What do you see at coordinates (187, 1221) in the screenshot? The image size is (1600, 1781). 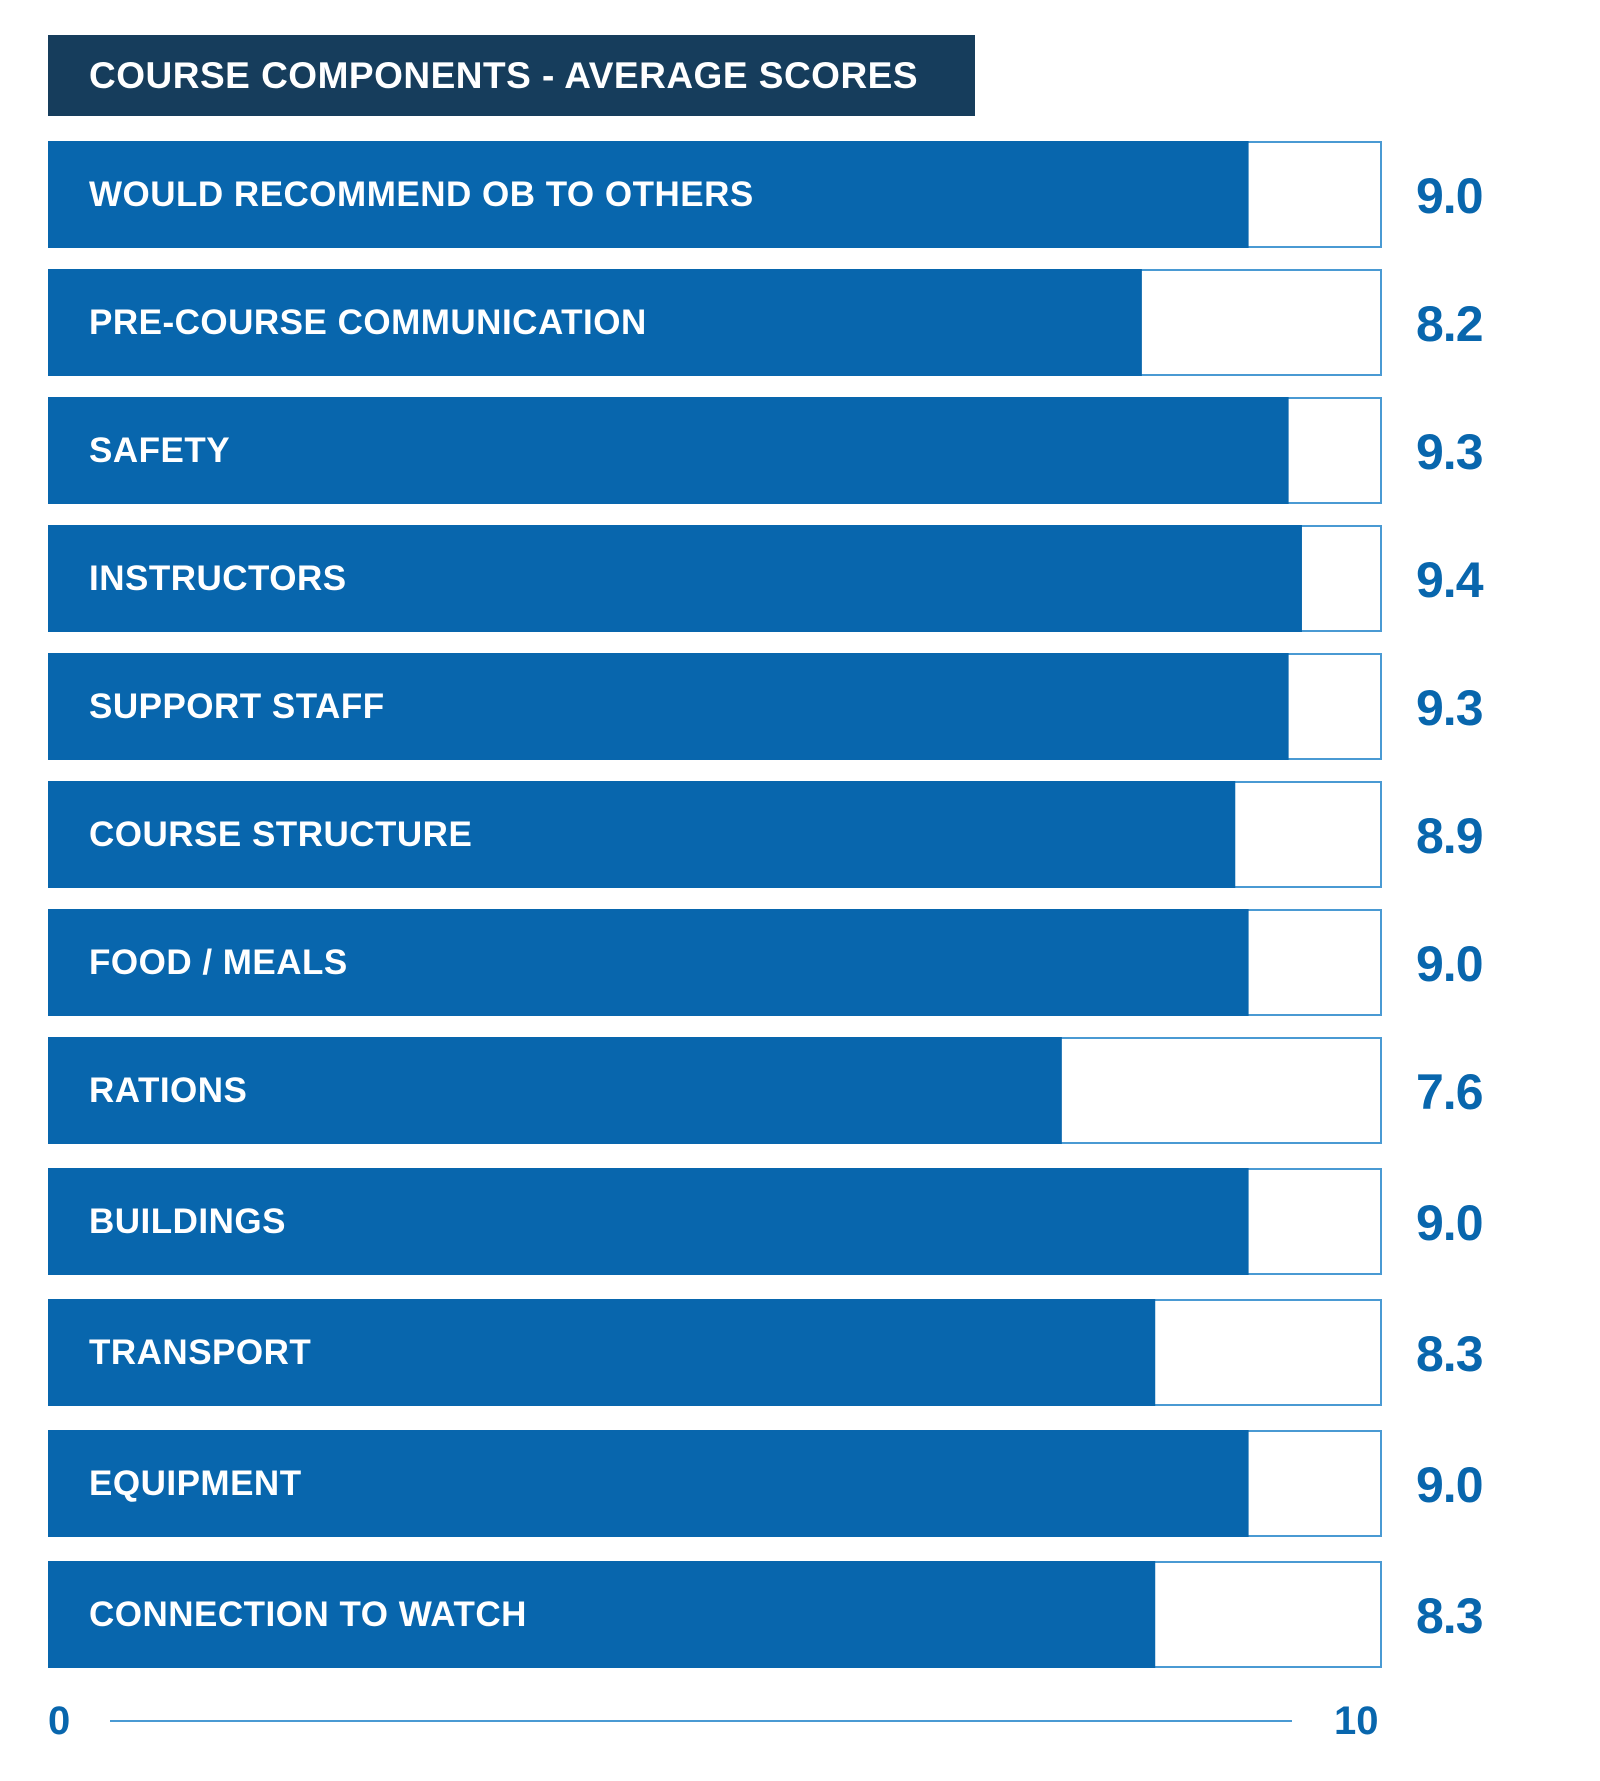 I see `bar-category-label: BUILDINGS` at bounding box center [187, 1221].